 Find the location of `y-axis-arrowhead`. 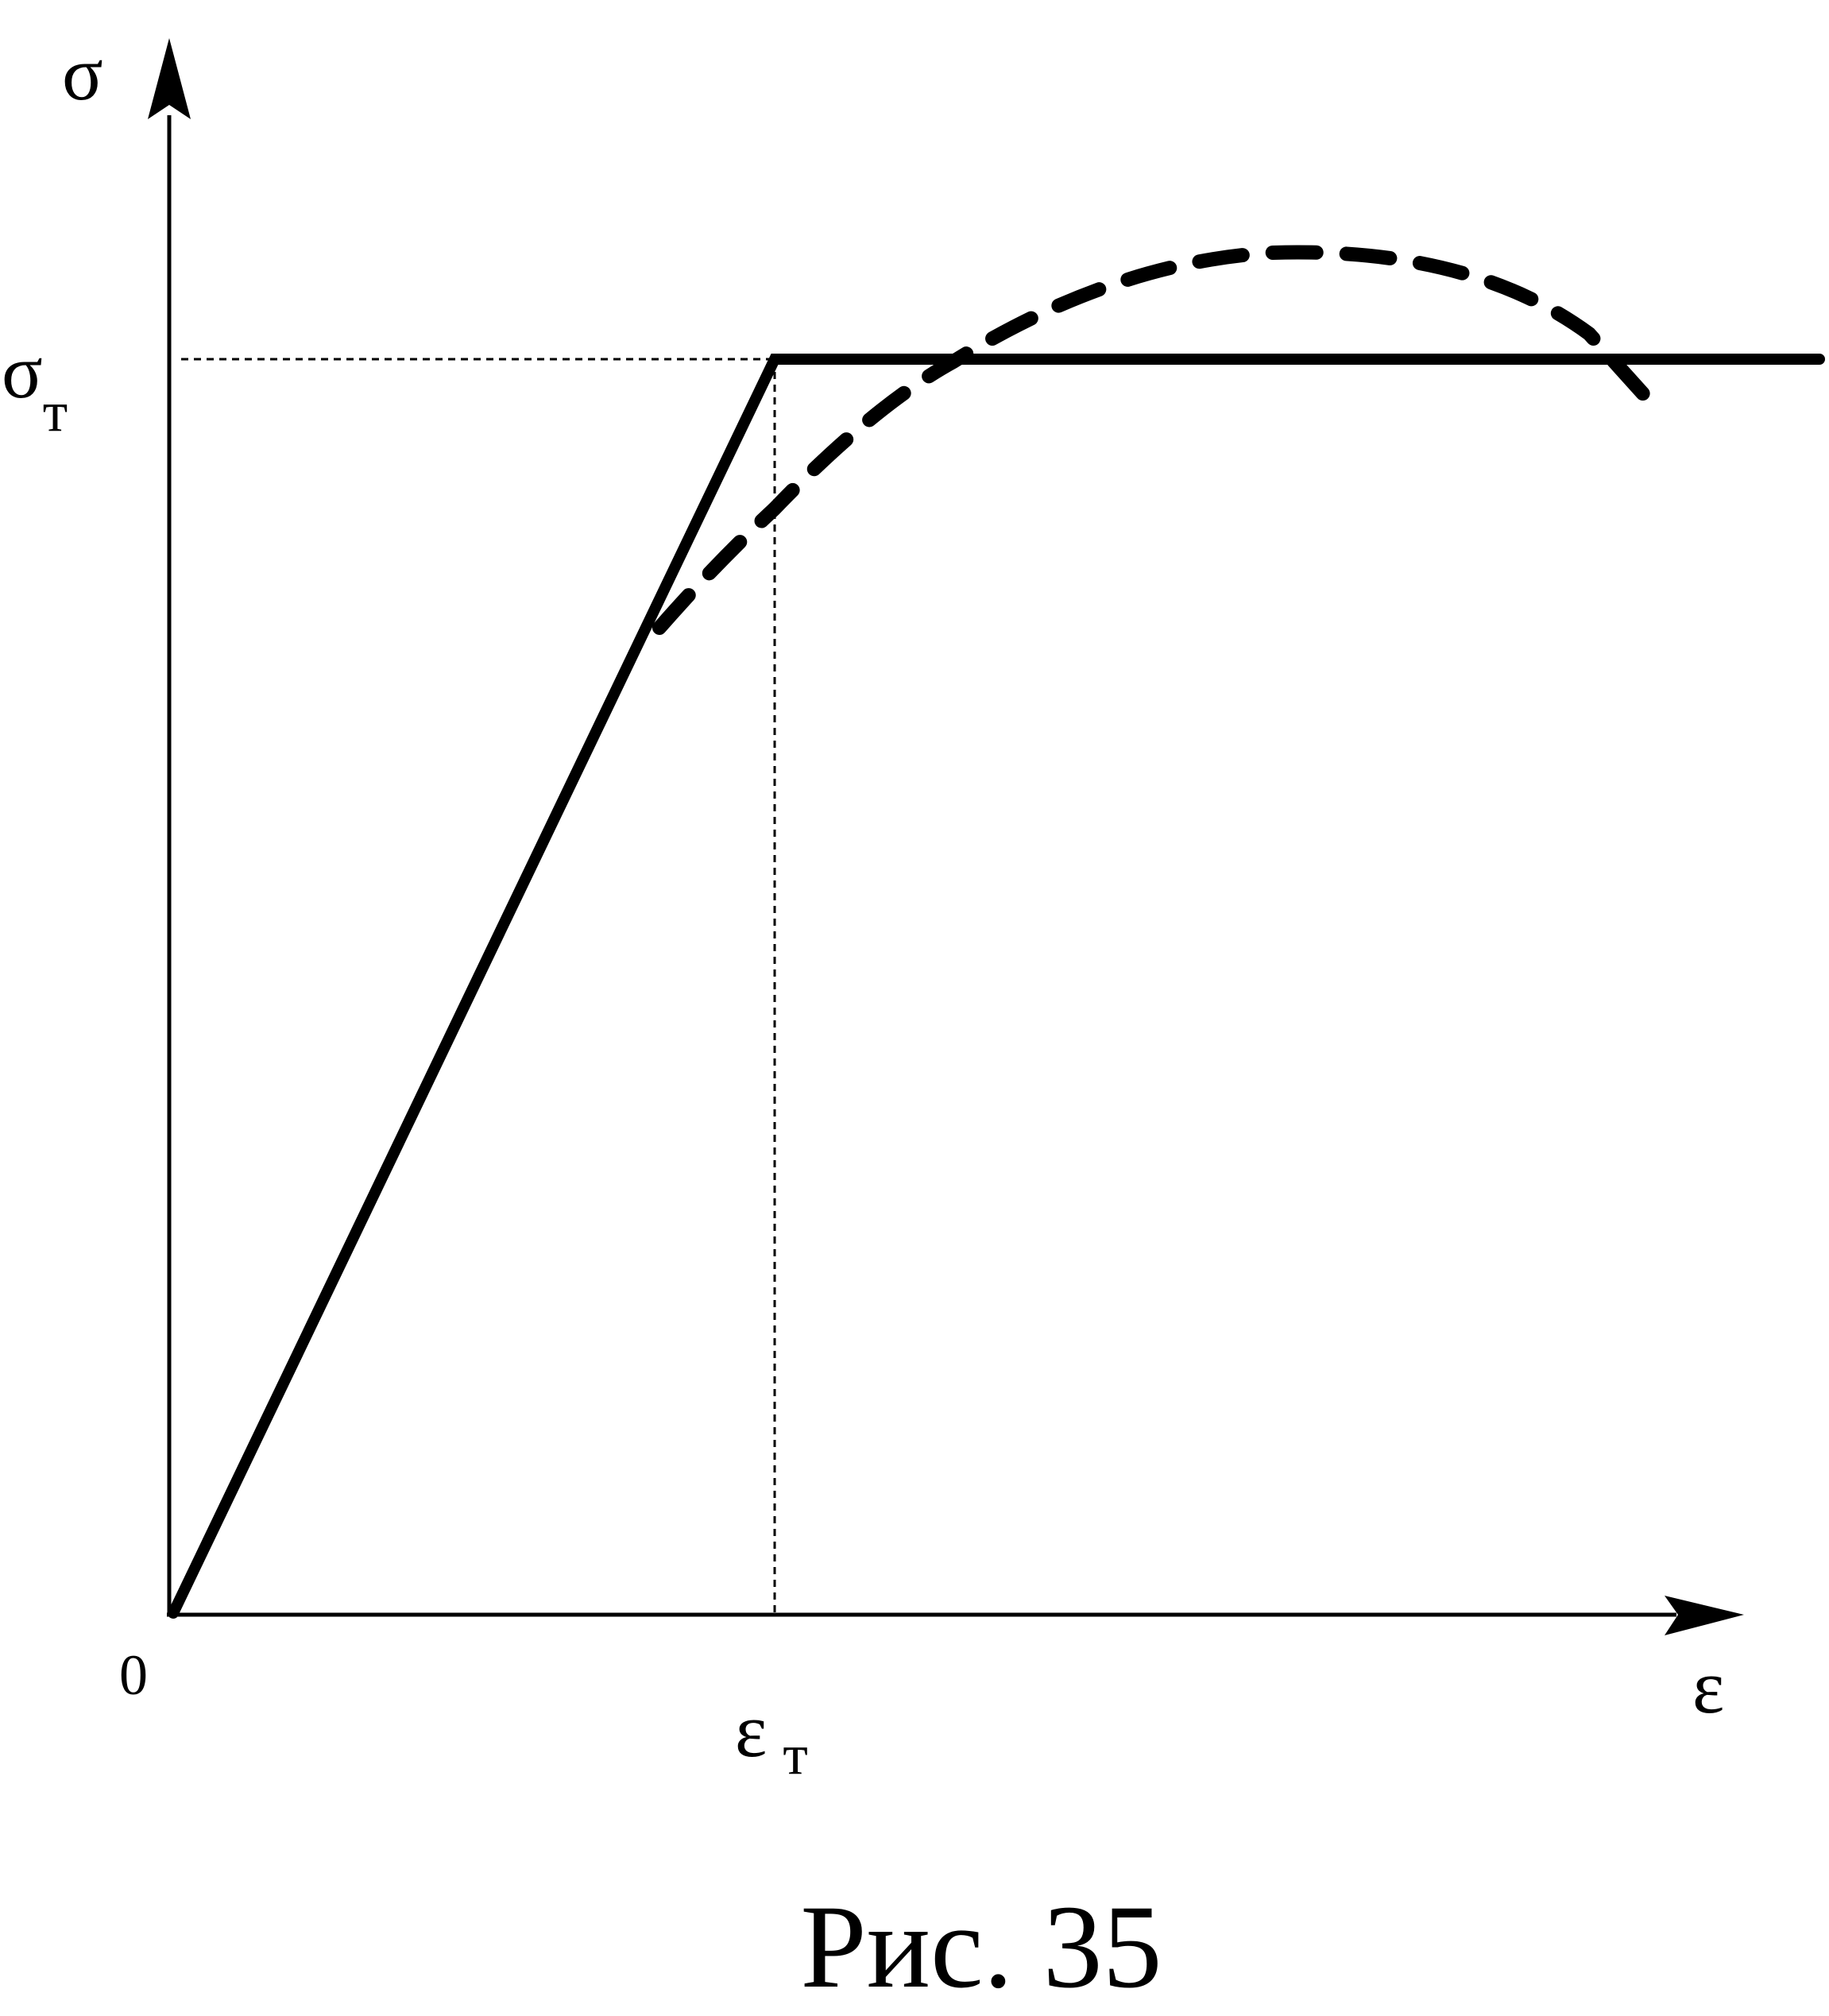

y-axis-arrowhead is located at coordinates (169, 78).